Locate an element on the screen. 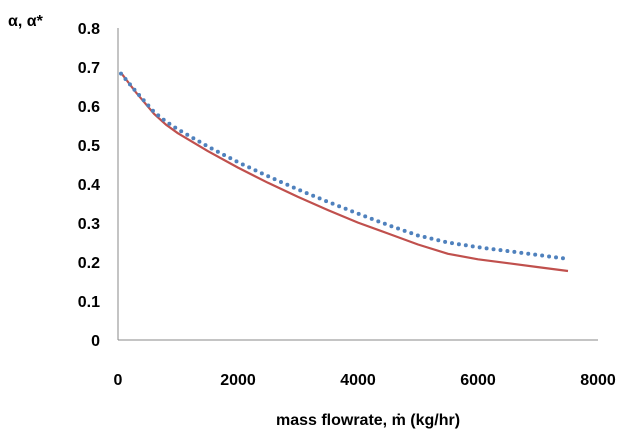 This screenshot has height=434, width=640. y-tick-labels: 0 0.1 0.2 0.3 0.4 0.5 0.6 0.7 0.8 is located at coordinates (89, 185).